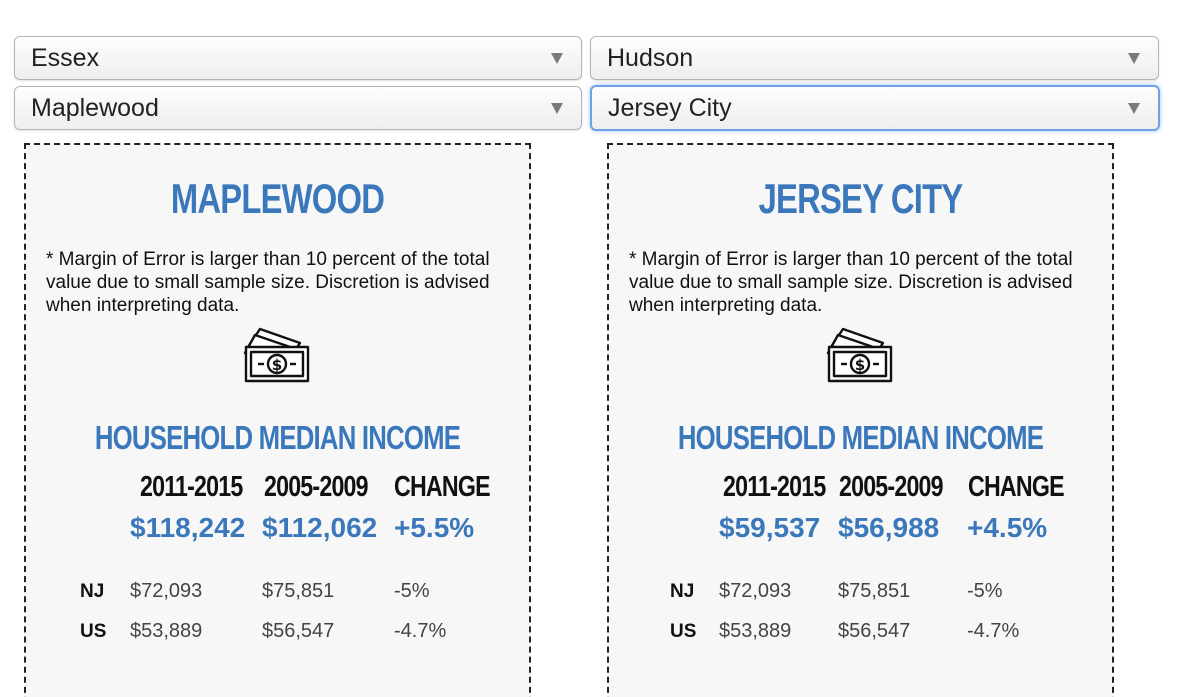 This screenshot has width=1200, height=697. Describe the element at coordinates (95, 107) in the screenshot. I see `town-select-left-value: Maplewood` at that location.